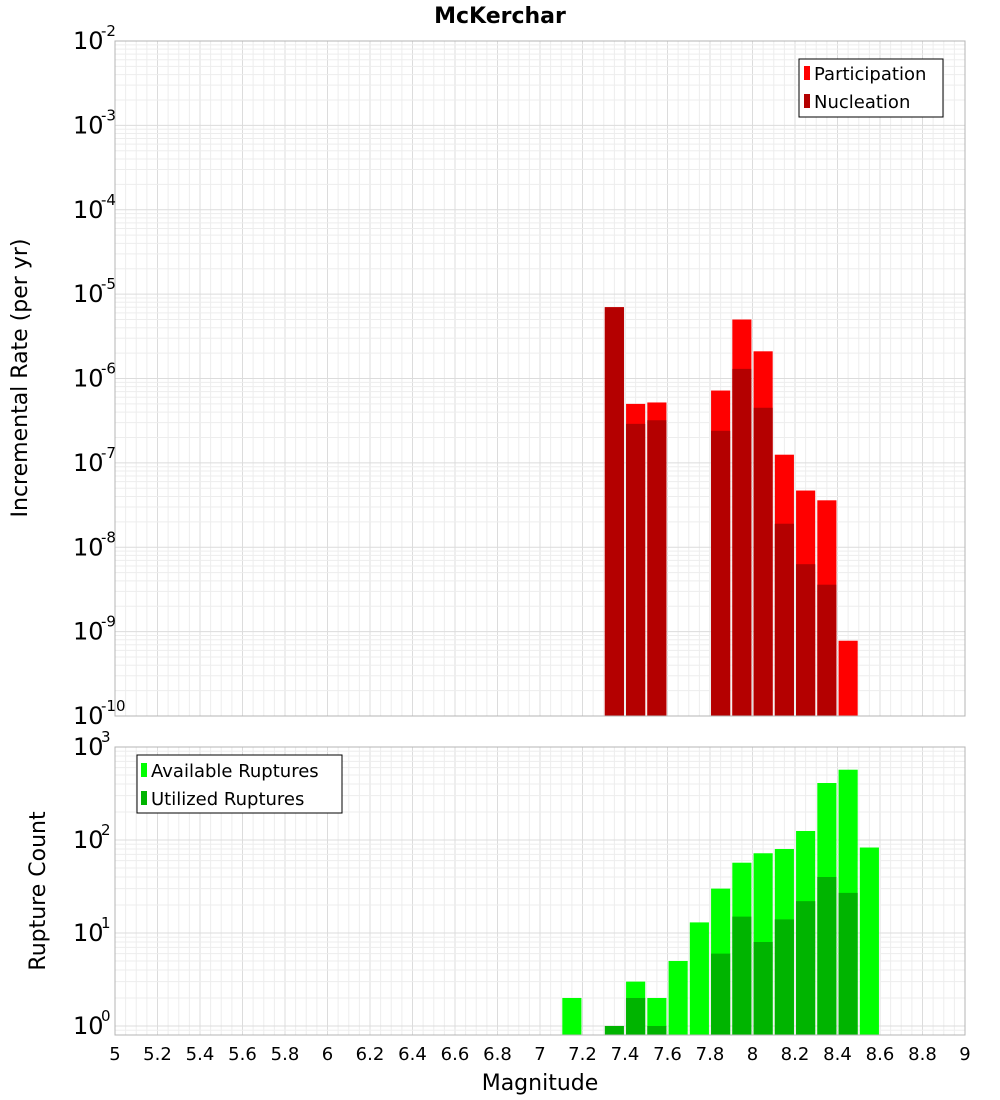 This screenshot has height=1100, width=1000. What do you see at coordinates (108, 369) in the screenshot?
I see `y-tick-exponent: -6` at bounding box center [108, 369].